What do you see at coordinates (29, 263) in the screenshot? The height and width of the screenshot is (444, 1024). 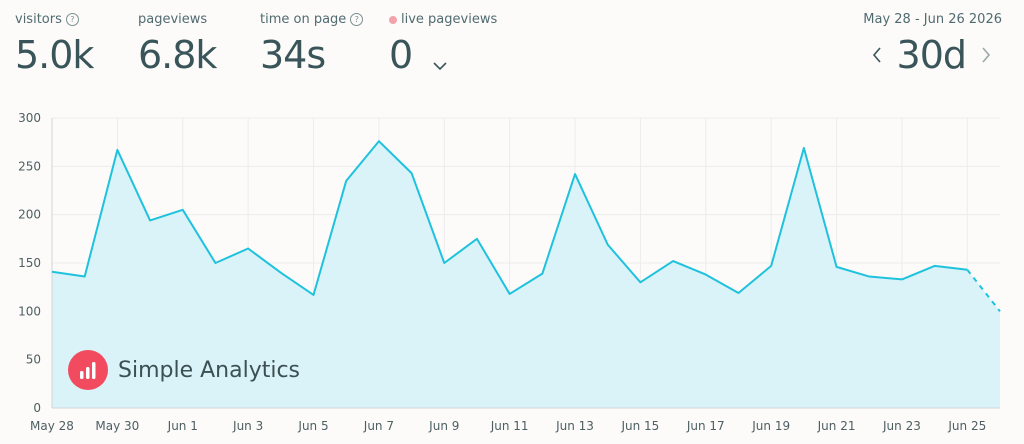 I see `y-tick-label: 150` at bounding box center [29, 263].